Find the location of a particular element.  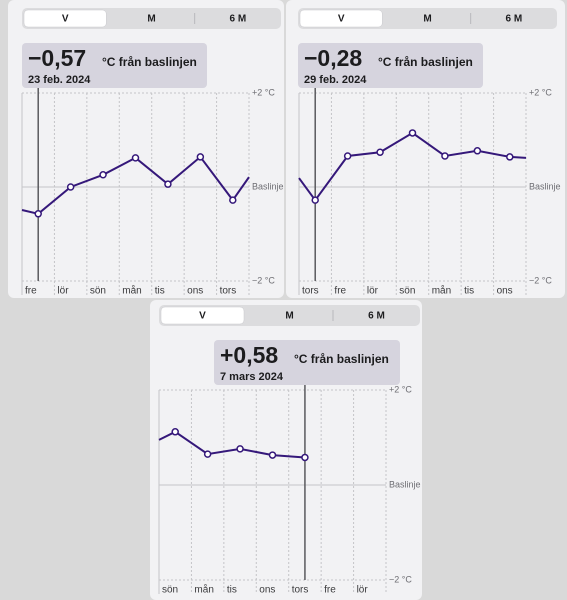

readout-value: −0,28 is located at coordinates (333, 58).